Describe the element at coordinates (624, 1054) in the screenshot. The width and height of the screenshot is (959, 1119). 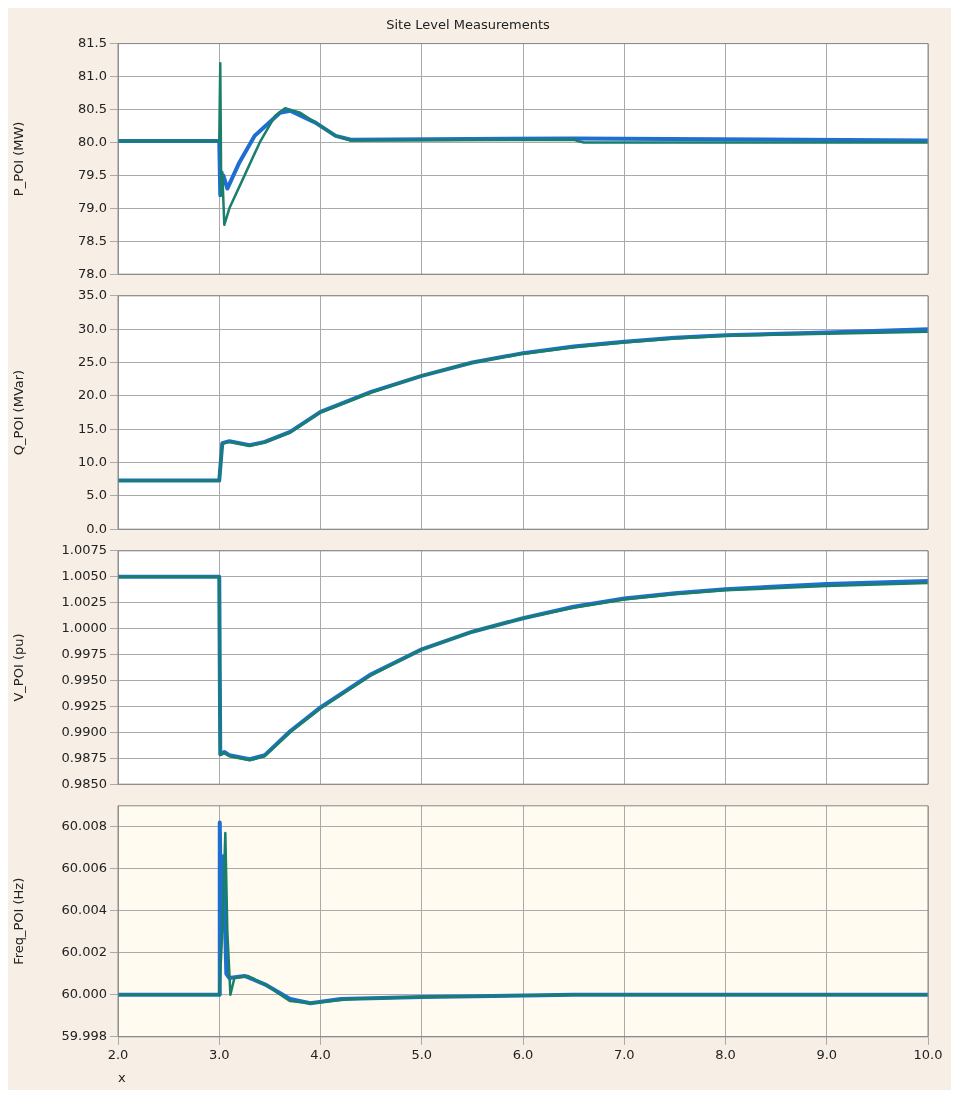
I see `x-tick-label: 7.0` at that location.